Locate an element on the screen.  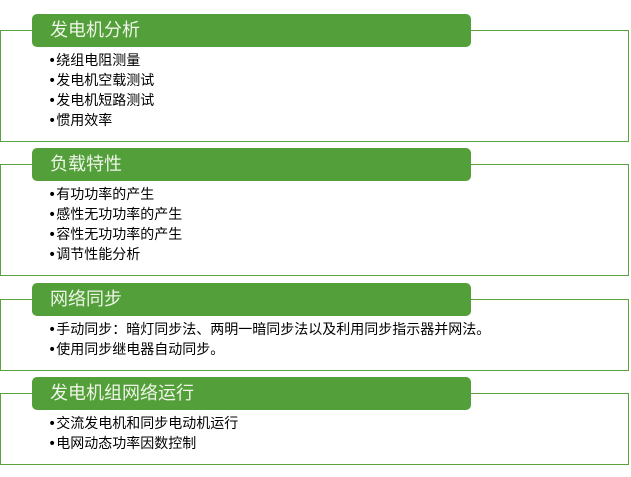
list-item: 绕组电阻测量 is located at coordinates (101, 61).